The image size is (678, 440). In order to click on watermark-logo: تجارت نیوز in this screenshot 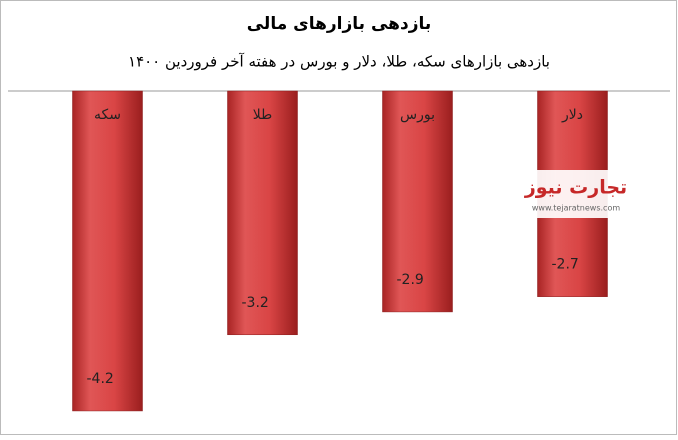, I will do `click(575, 188)`.